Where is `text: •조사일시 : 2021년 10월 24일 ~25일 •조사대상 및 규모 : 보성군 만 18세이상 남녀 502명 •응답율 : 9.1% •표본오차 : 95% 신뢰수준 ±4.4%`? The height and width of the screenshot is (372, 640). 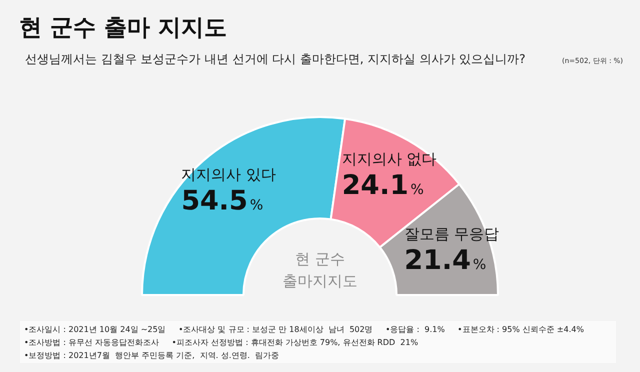
text: •조사일시 : 2021년 10월 24일 ~25일 •조사대상 및 규모 : 보성군 만 18세이상 남녀 502명 •응답율 : 9.1% •표본오차 : 95% 신뢰수준 ±4.4% is located at coordinates (304, 329).